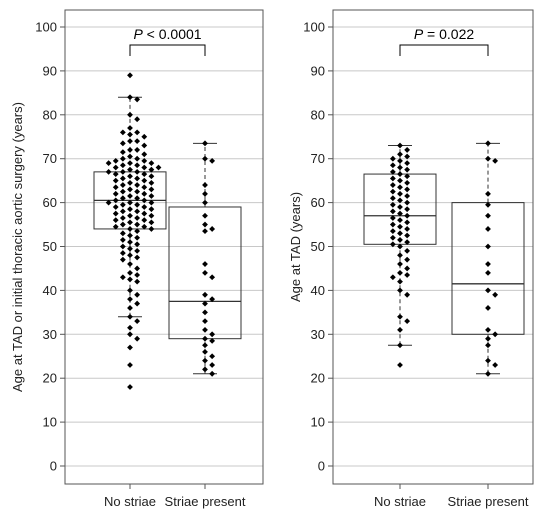 This screenshot has height=519, width=550. What do you see at coordinates (419, 34) in the screenshot?
I see `p-value-symbol: P` at bounding box center [419, 34].